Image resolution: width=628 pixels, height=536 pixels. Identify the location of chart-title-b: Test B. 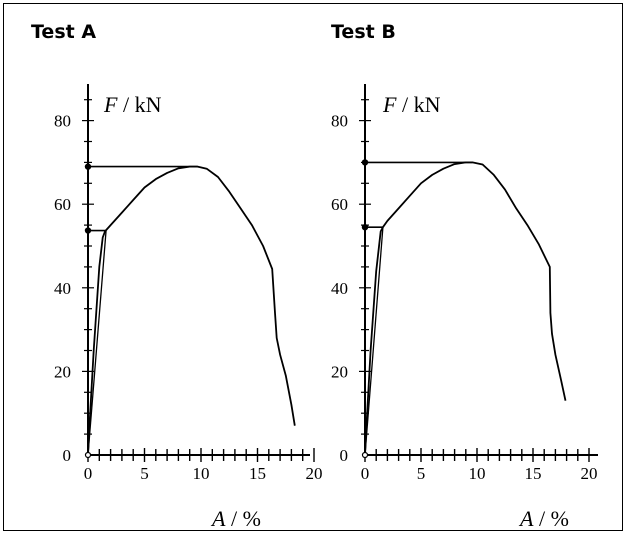
(363, 32).